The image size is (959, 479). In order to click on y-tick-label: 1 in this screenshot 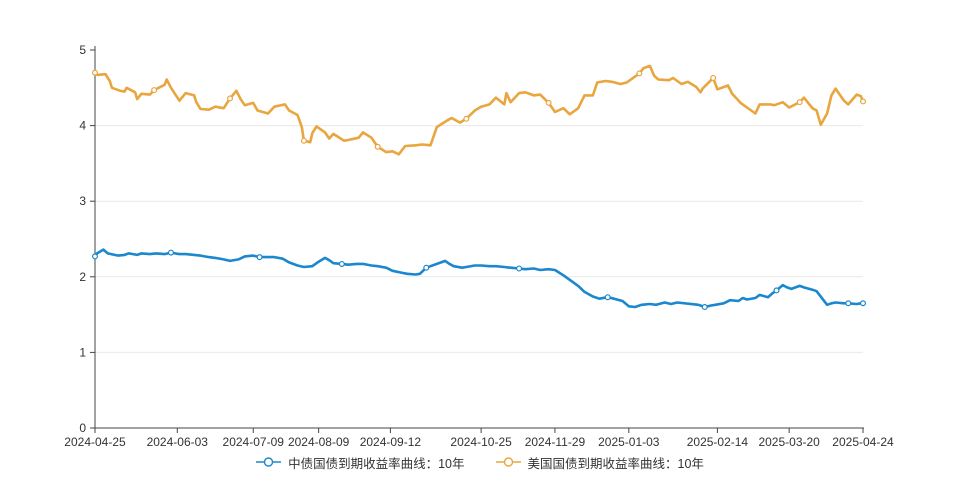, I will do `click(82, 352)`.